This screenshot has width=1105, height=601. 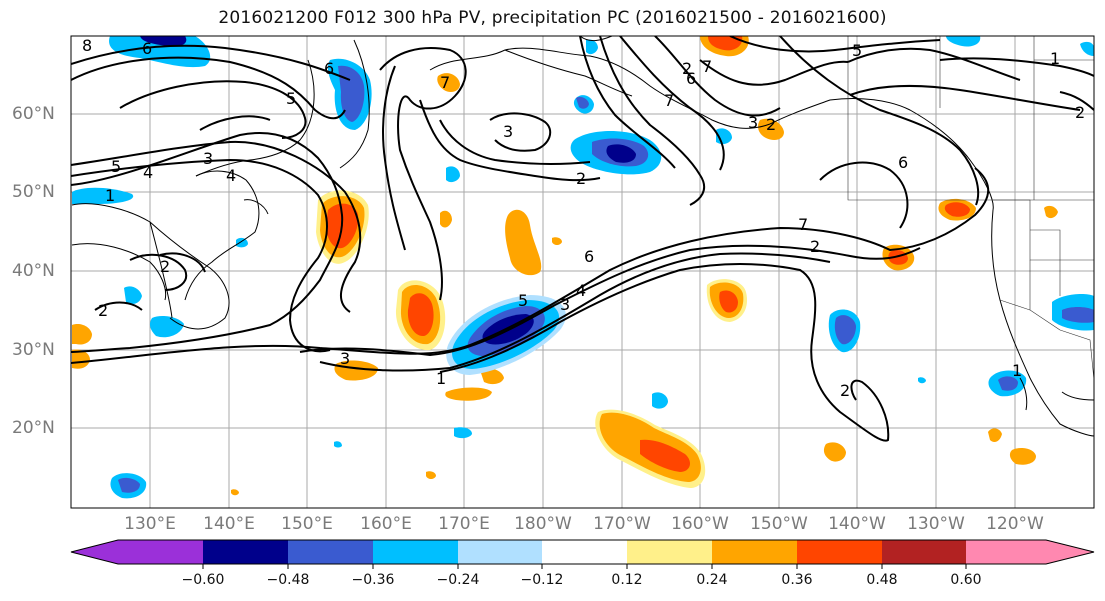 What do you see at coordinates (386, 524) in the screenshot?
I see `lon-label: 160°E` at bounding box center [386, 524].